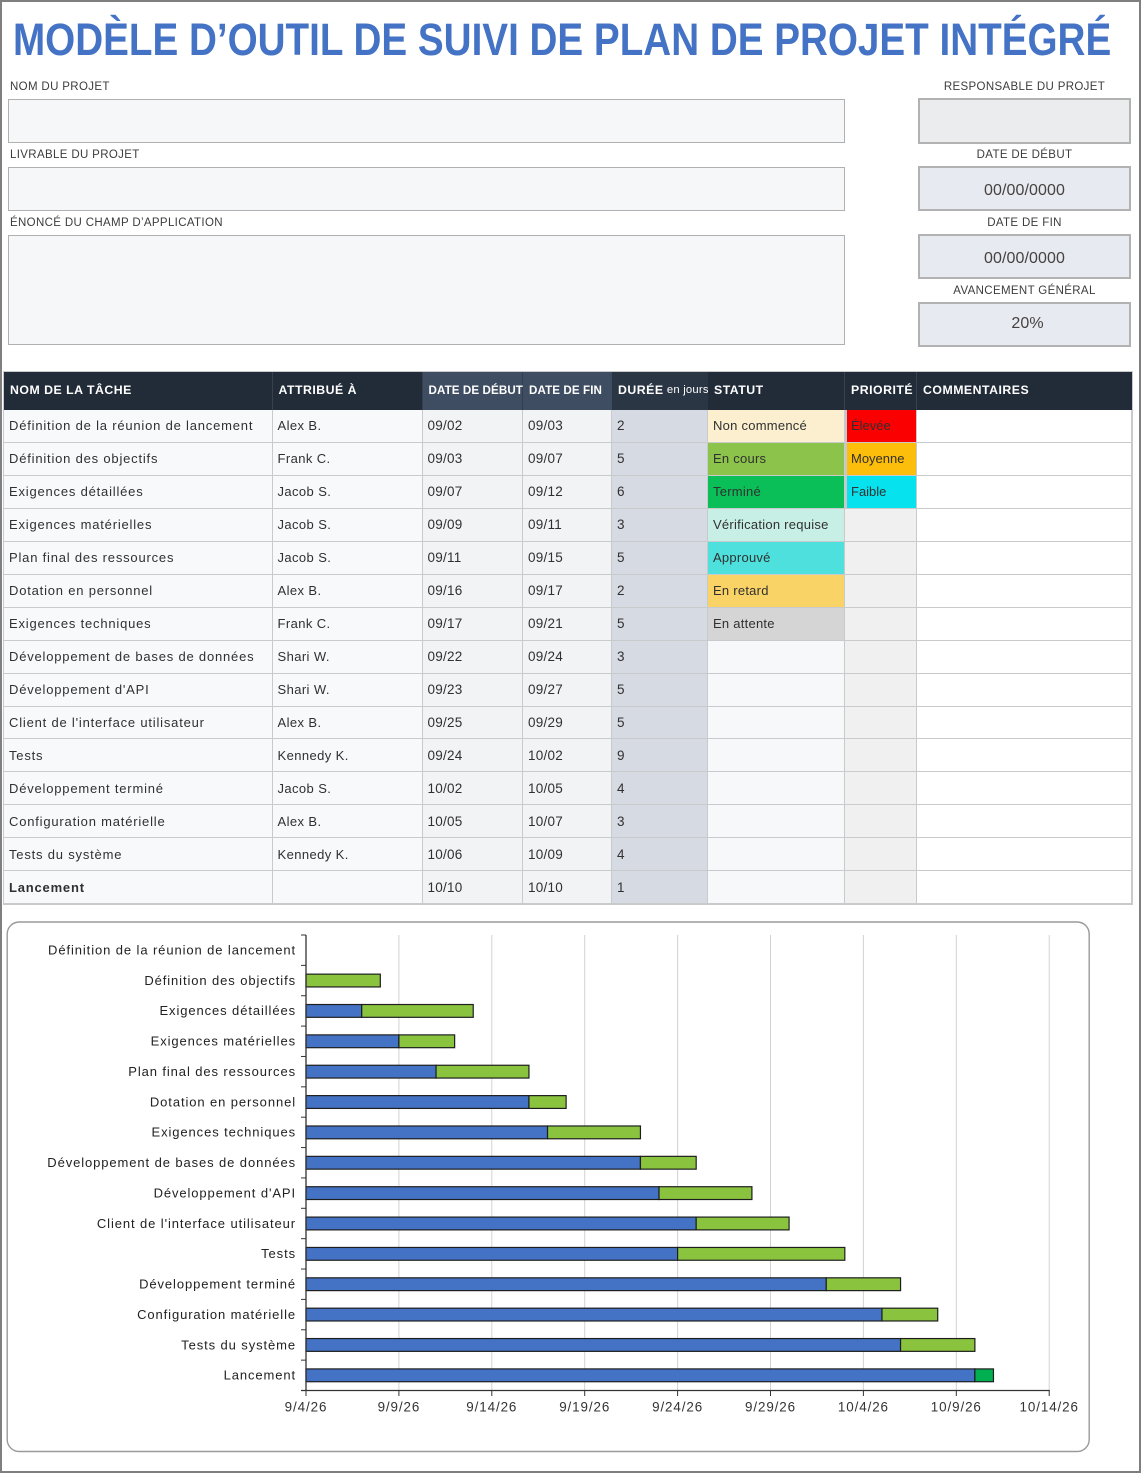 The image size is (1141, 1473). I want to click on svg-text:Développement de bases de donn: Développement de bases de données, so click(171, 1162).